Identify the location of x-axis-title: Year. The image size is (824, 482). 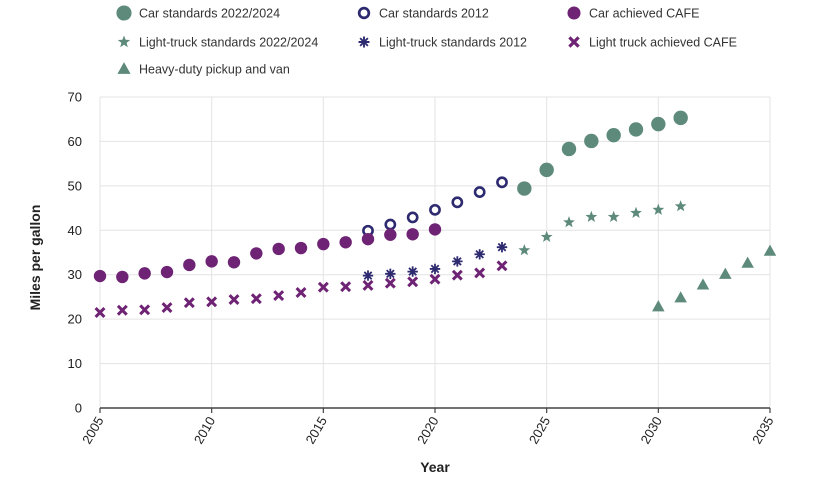
(435, 467).